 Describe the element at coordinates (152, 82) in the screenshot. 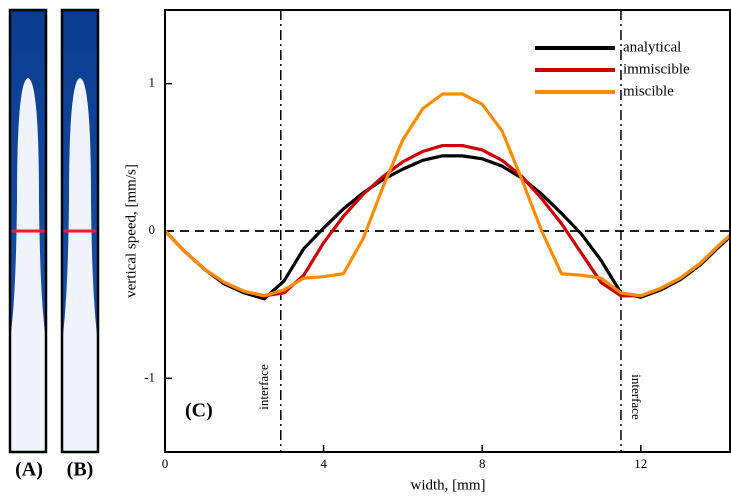

I see `y-tick-label: 1` at that location.